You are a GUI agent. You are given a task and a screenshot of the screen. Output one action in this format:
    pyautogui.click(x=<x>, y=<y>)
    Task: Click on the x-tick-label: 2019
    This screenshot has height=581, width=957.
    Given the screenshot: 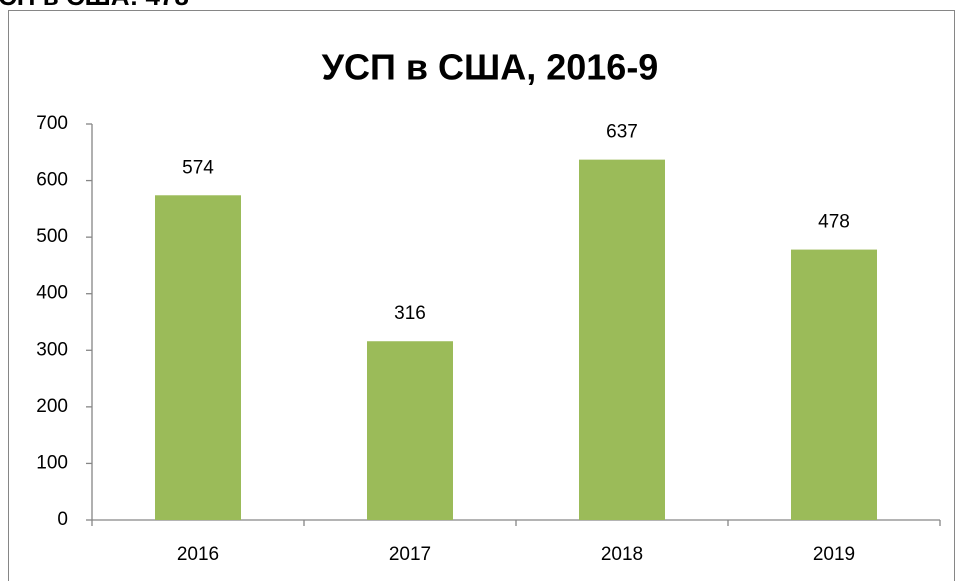 What is the action you would take?
    pyautogui.click(x=834, y=554)
    